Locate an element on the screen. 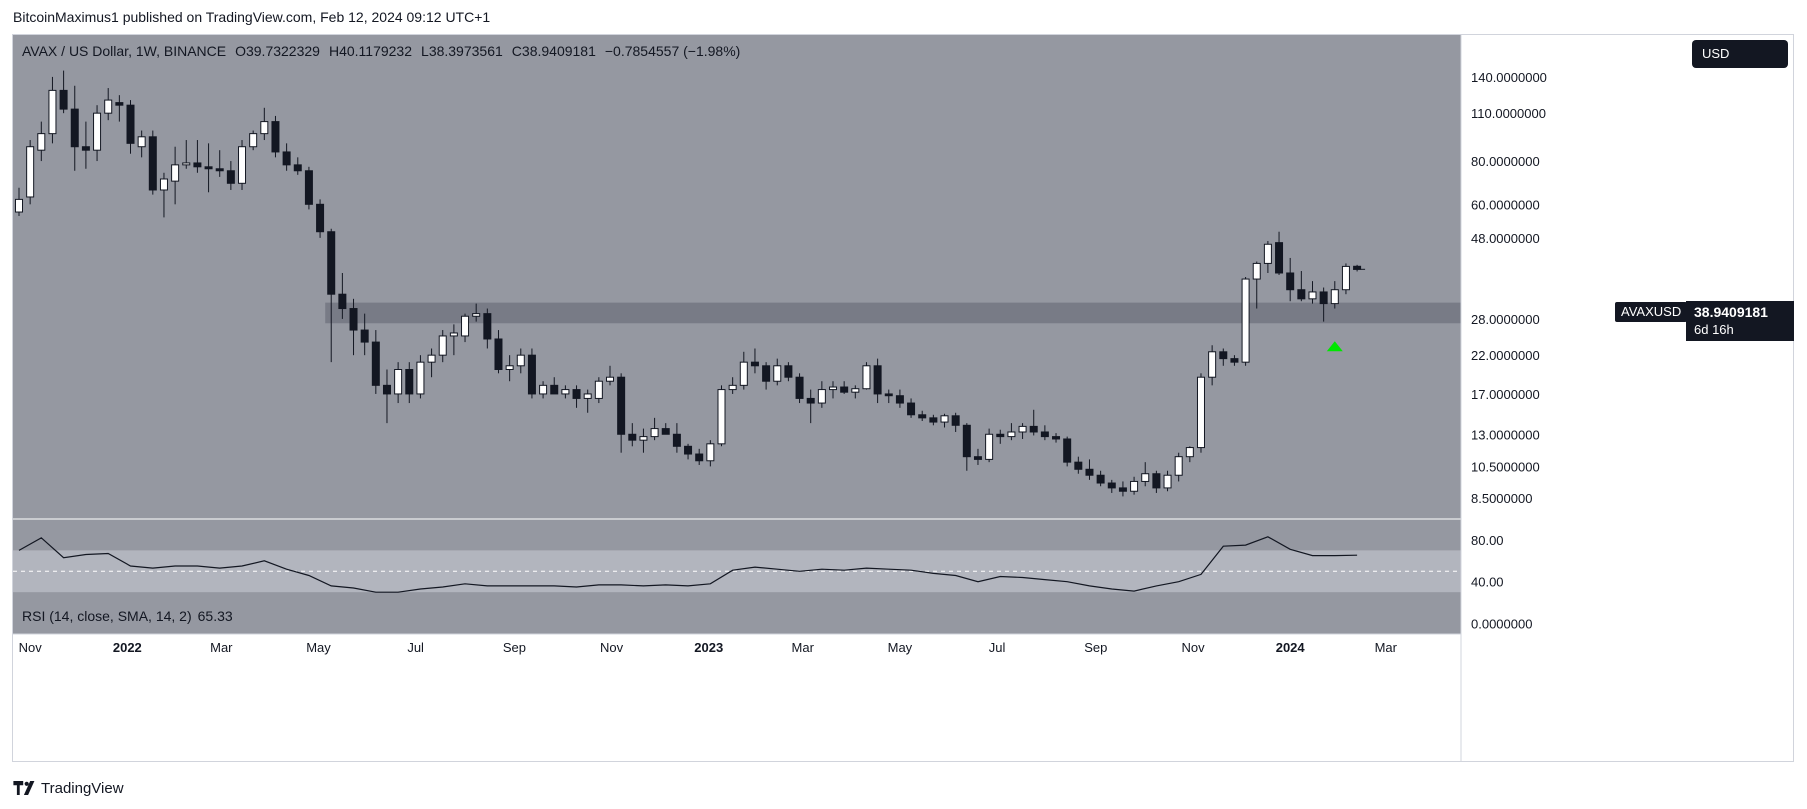  low-label: L is located at coordinates (425, 51).